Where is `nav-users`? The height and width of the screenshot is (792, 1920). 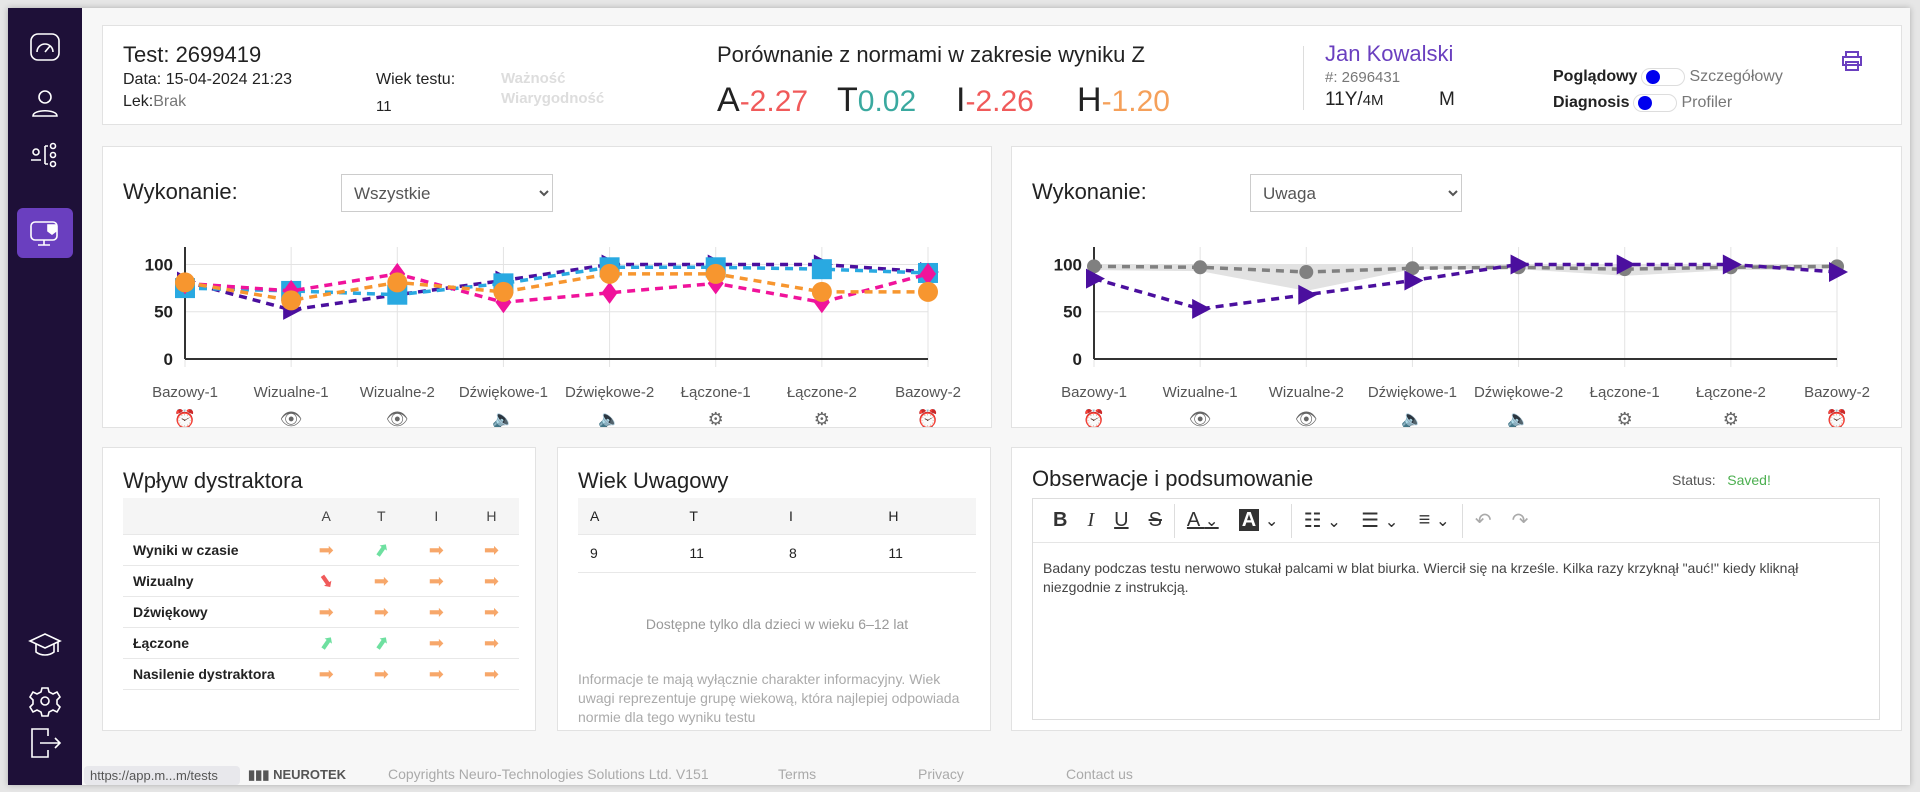
nav-users is located at coordinates (45, 103).